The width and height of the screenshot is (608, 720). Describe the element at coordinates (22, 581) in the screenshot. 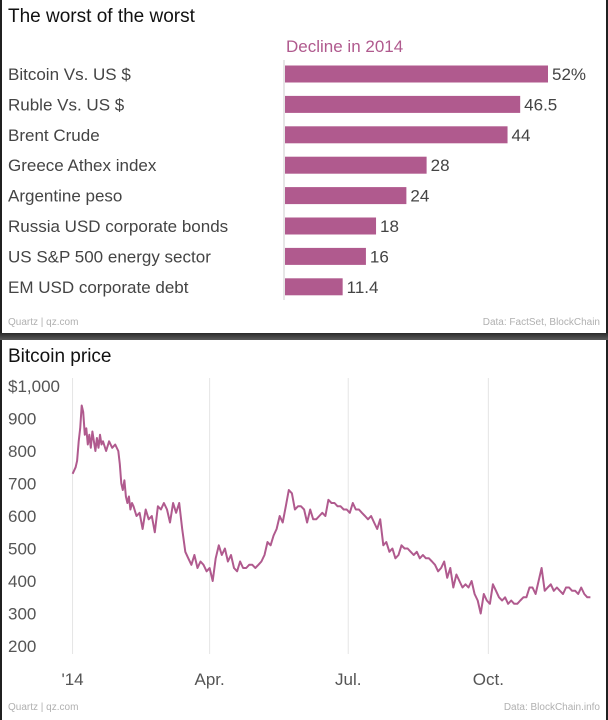

I see `y-tick-label: 400` at that location.